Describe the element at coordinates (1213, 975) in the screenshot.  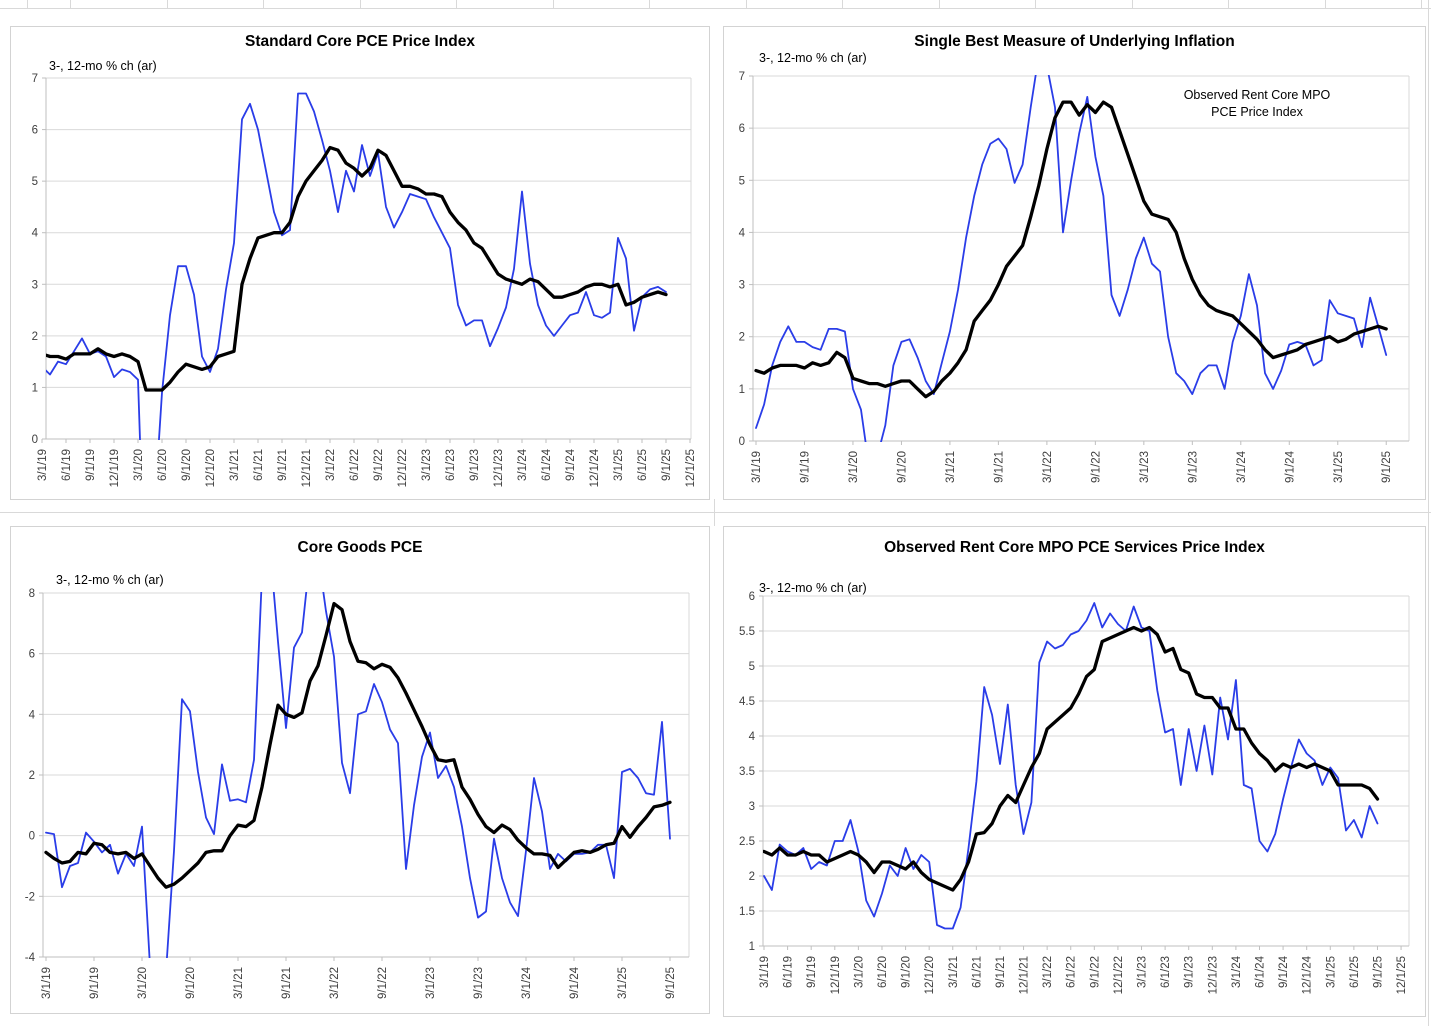
I see `svg-text: 12/1/23` at that location.